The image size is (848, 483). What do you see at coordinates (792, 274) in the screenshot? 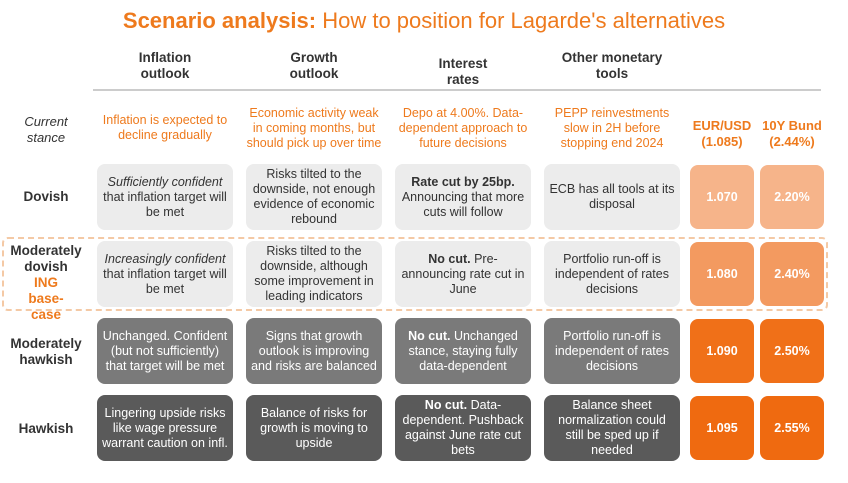
I see `fx-moddovish-bund: 2.40%` at bounding box center [792, 274].